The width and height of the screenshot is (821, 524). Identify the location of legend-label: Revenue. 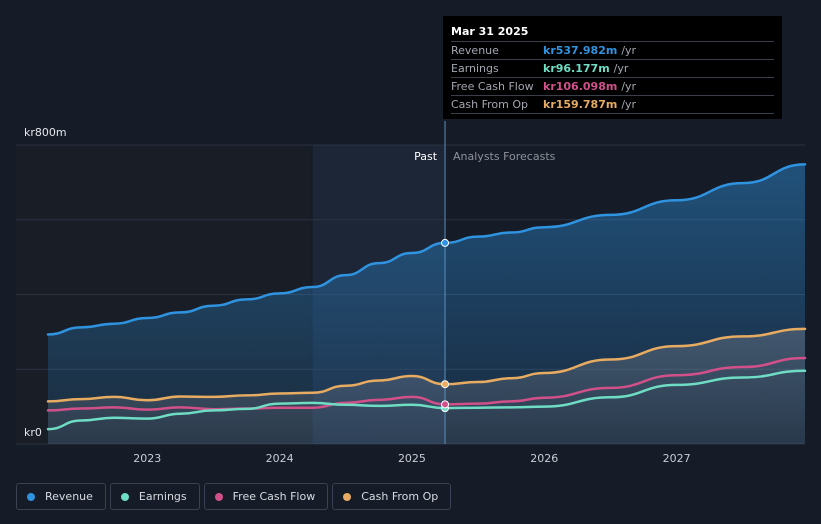
(69, 496).